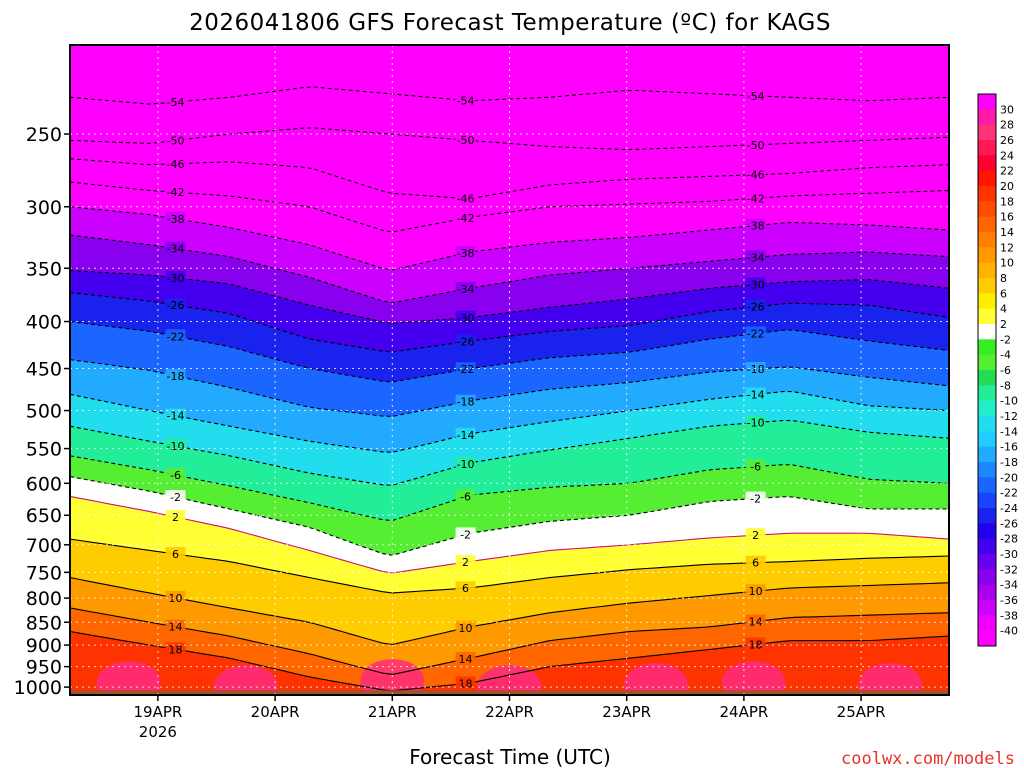 The height and width of the screenshot is (768, 1024). What do you see at coordinates (1009, 615) in the screenshot?
I see `colorbar-label: -38` at bounding box center [1009, 615].